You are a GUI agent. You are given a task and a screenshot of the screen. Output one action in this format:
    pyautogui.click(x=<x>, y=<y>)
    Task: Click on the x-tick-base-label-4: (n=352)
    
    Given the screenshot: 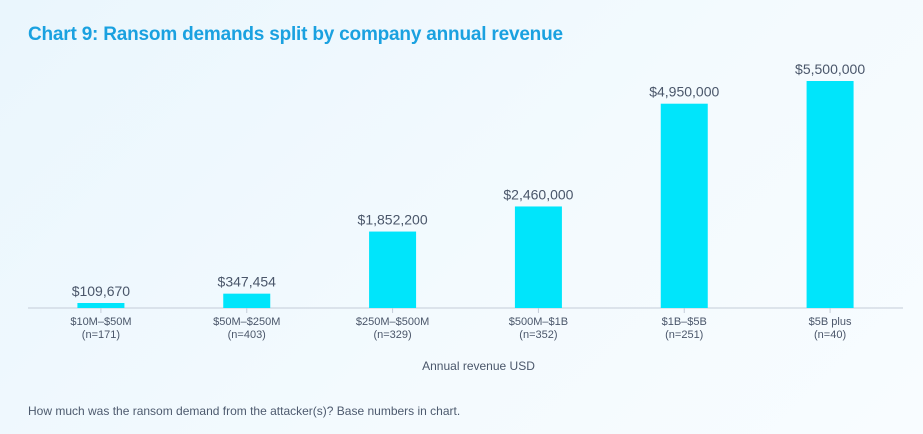 What is the action you would take?
    pyautogui.click(x=538, y=335)
    